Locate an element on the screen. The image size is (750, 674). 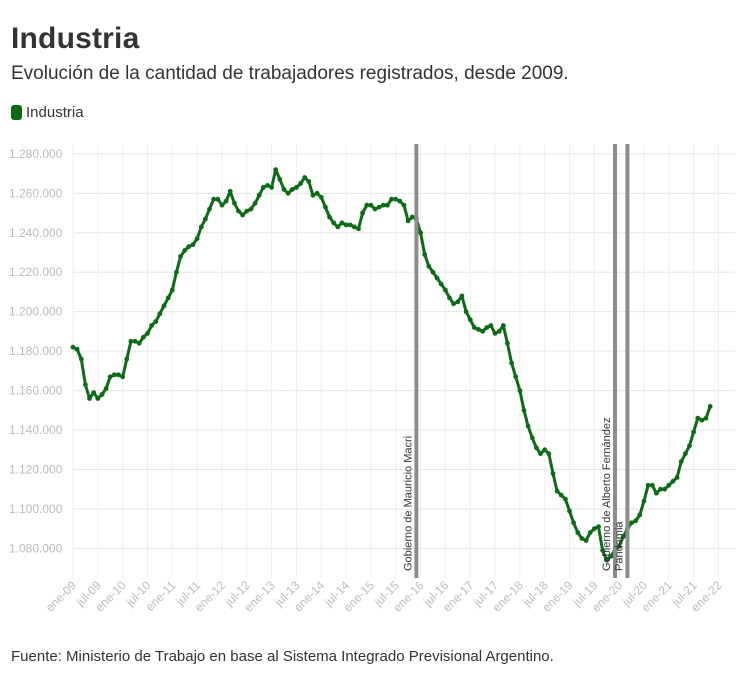
y-tick-label: 1.080.000 is located at coordinates (36, 548).